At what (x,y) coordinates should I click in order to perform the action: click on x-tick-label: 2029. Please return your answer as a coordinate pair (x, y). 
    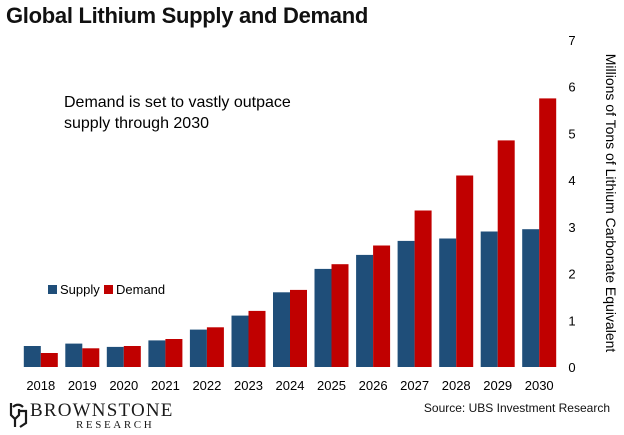
    Looking at the image, I should click on (497, 385).